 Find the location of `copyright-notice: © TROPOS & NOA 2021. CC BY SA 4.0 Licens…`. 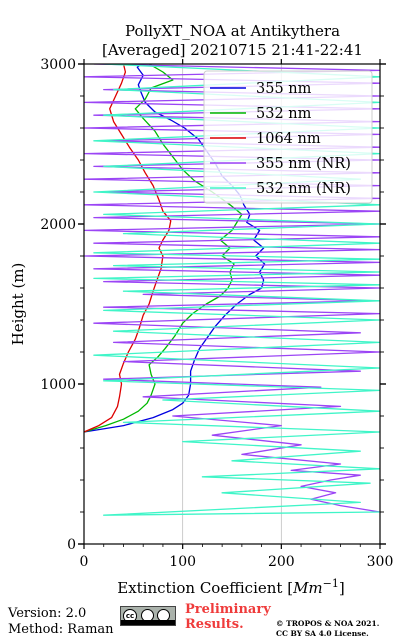

copyright-notice: © TROPOS & NOA 2021. CC BY SA 4.0 Licens… is located at coordinates (327, 629).